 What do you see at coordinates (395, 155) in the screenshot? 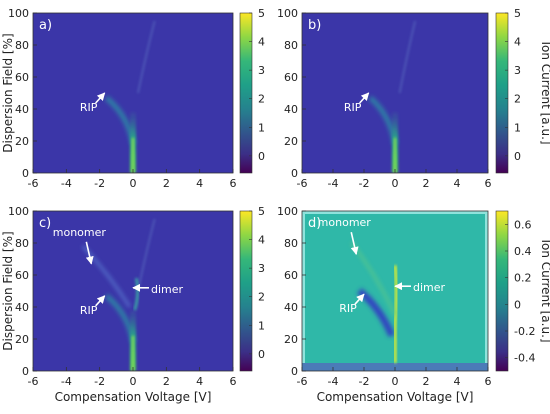
I see `rip-core-bright` at bounding box center [395, 155].